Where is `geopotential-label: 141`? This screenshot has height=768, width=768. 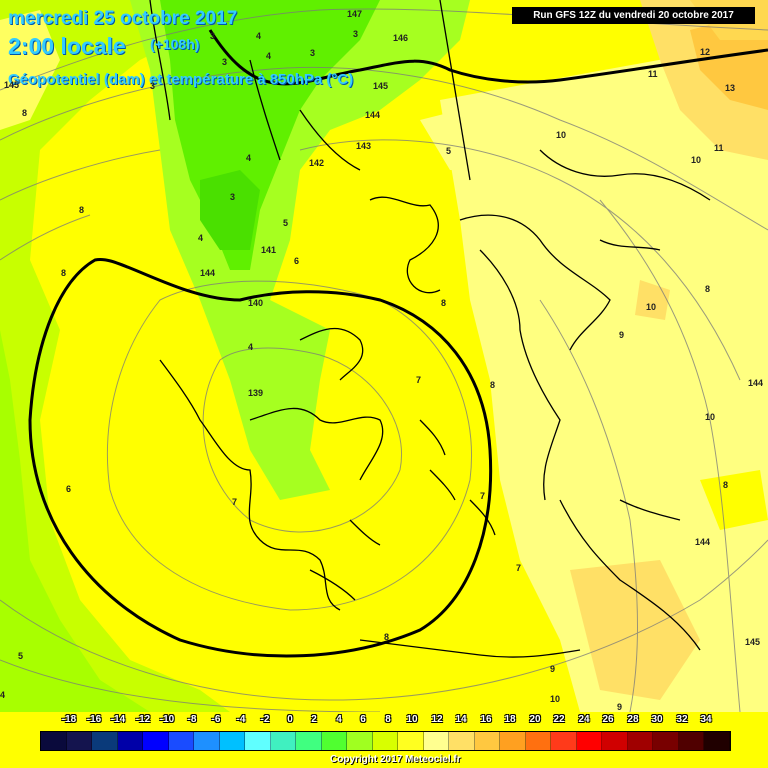 geopotential-label: 141 is located at coordinates (269, 250).